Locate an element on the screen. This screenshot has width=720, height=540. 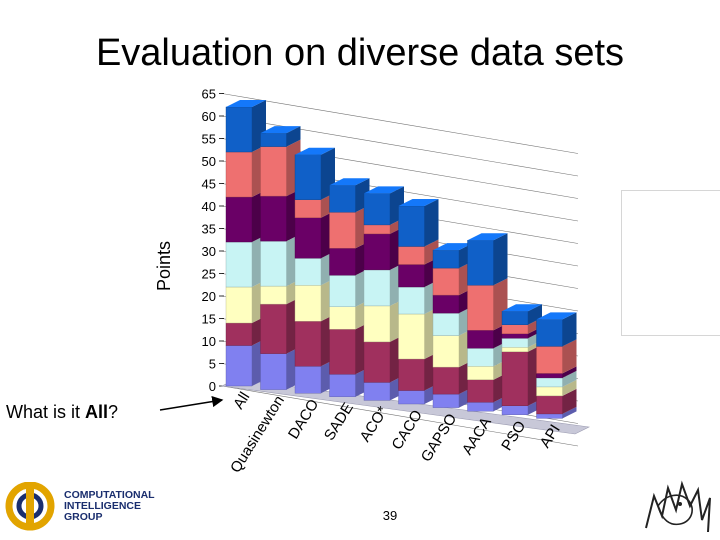
y-tick-label: 45 is located at coordinates (209, 184).